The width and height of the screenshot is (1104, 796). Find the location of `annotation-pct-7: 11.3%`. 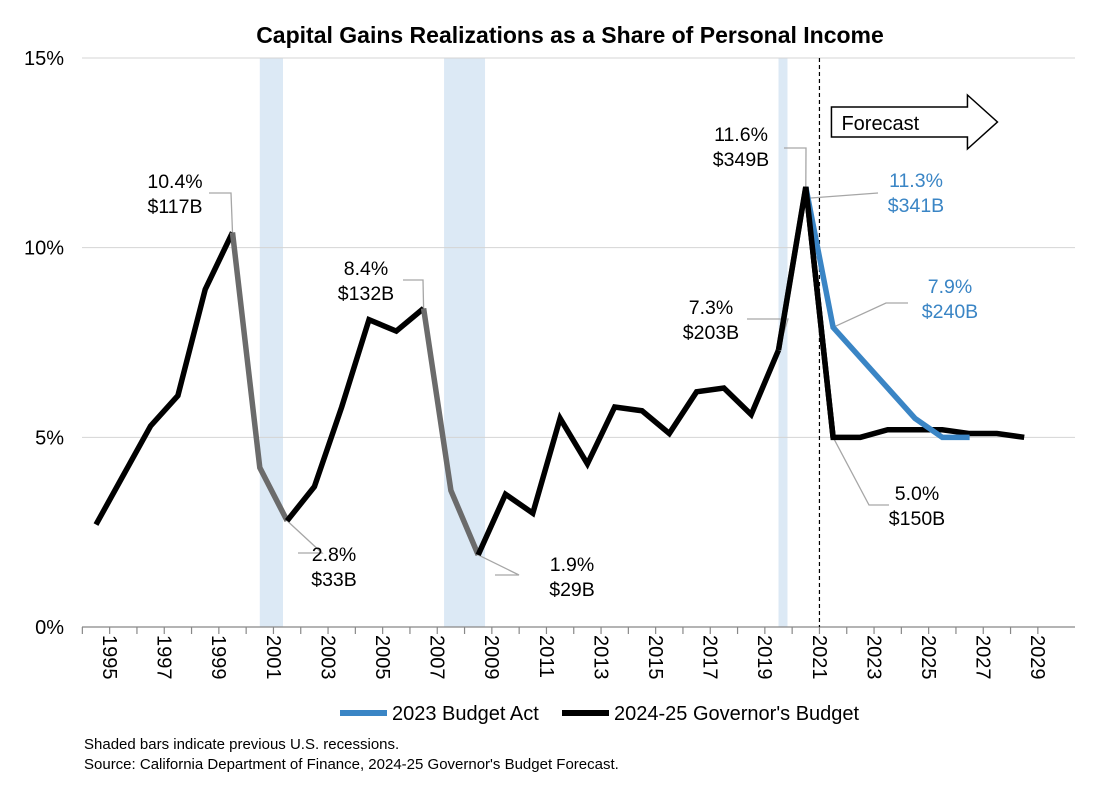

annotation-pct-7: 11.3% is located at coordinates (916, 181).